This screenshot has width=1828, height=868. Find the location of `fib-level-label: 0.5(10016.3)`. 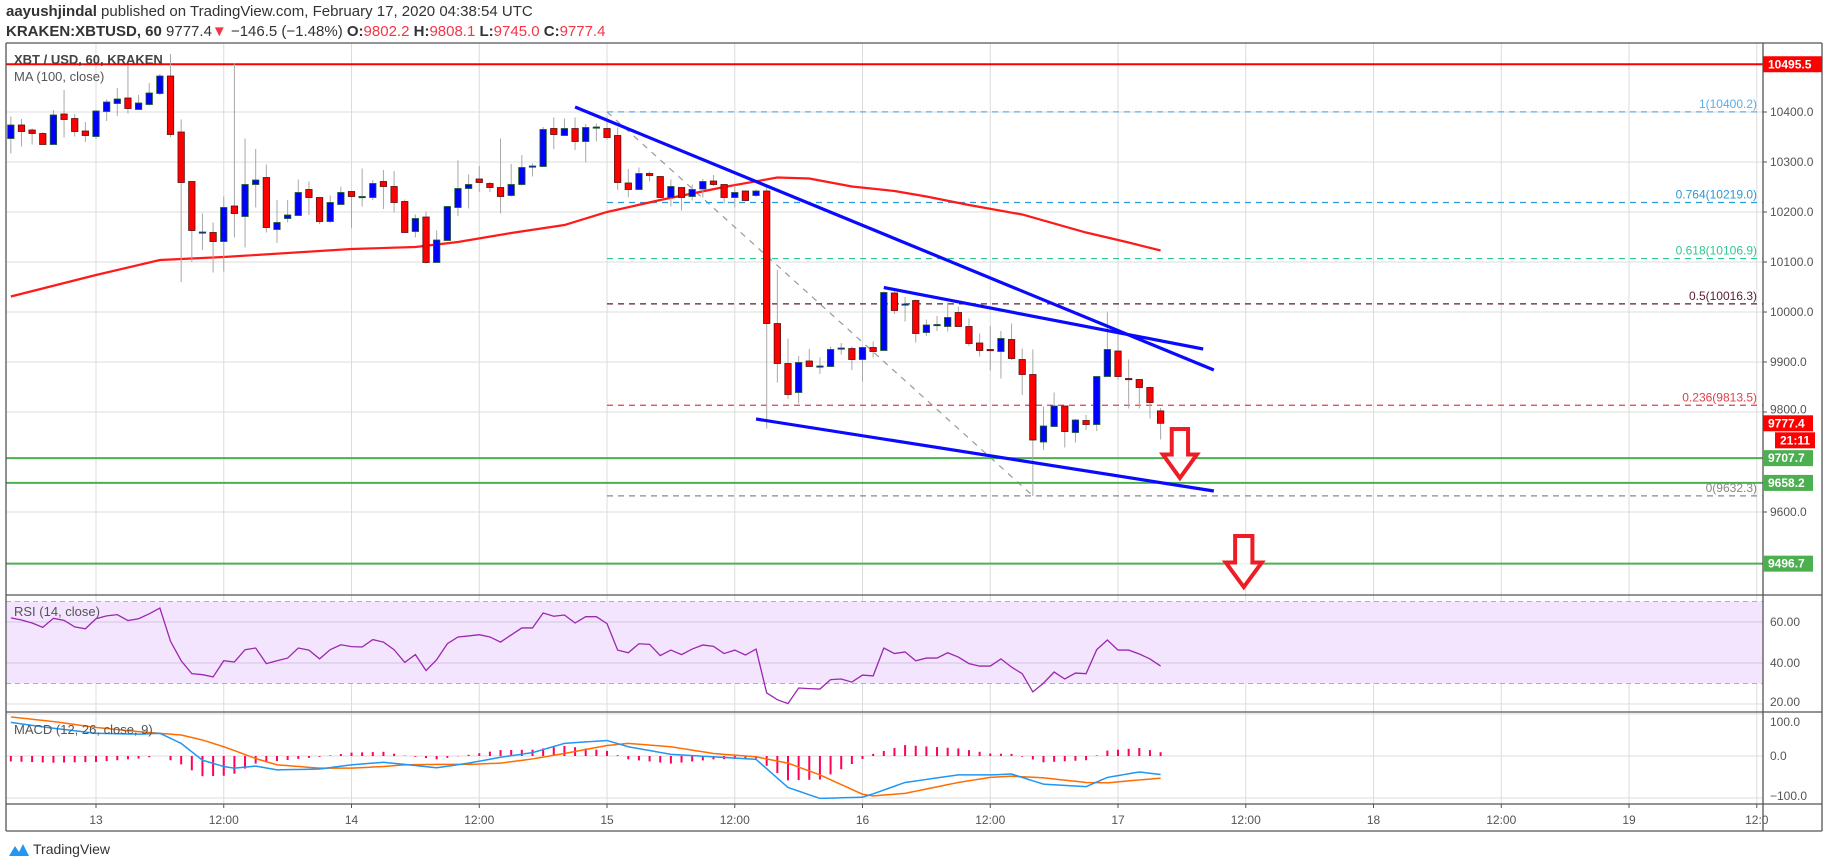

fib-level-label: 0.5(10016.3) is located at coordinates (1723, 296).